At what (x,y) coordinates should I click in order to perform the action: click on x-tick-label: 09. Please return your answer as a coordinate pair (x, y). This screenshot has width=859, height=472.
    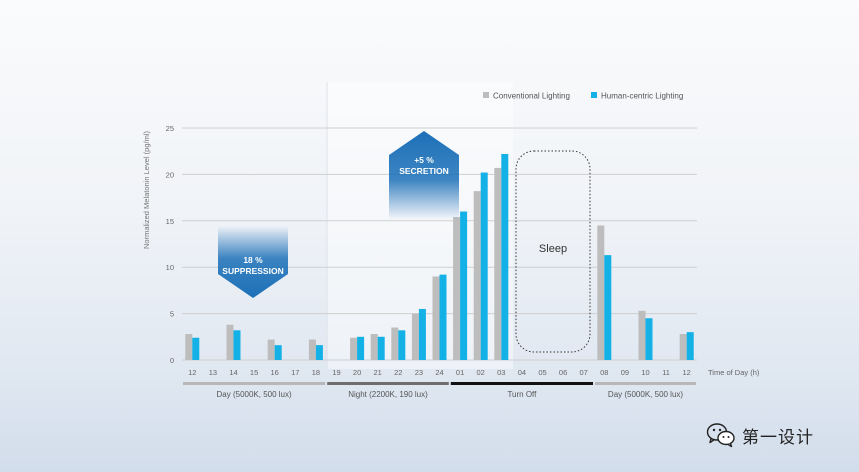
    Looking at the image, I should click on (625, 372).